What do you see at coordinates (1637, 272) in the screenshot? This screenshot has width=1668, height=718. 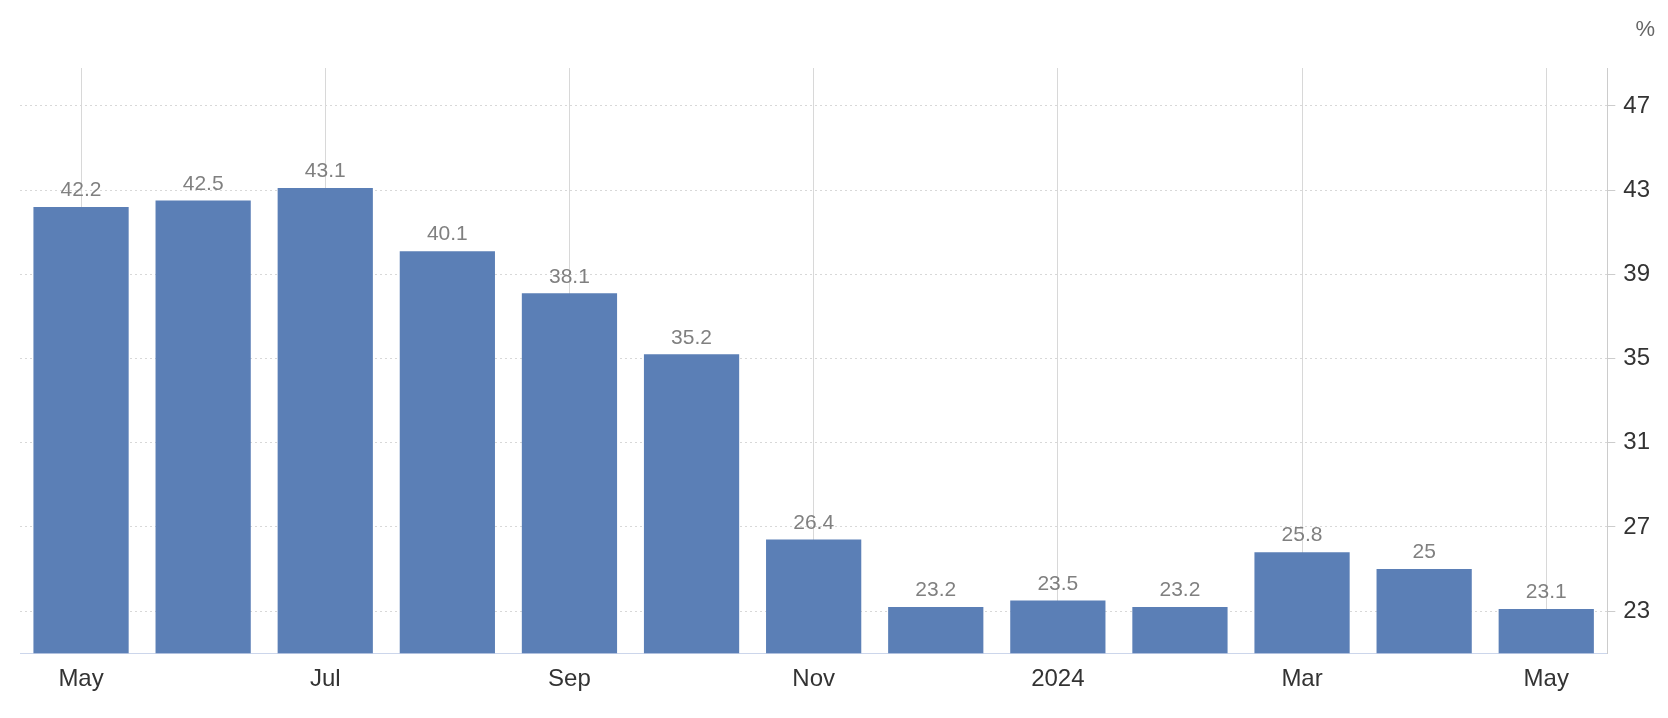 I see `y-tick-label: 39` at bounding box center [1637, 272].